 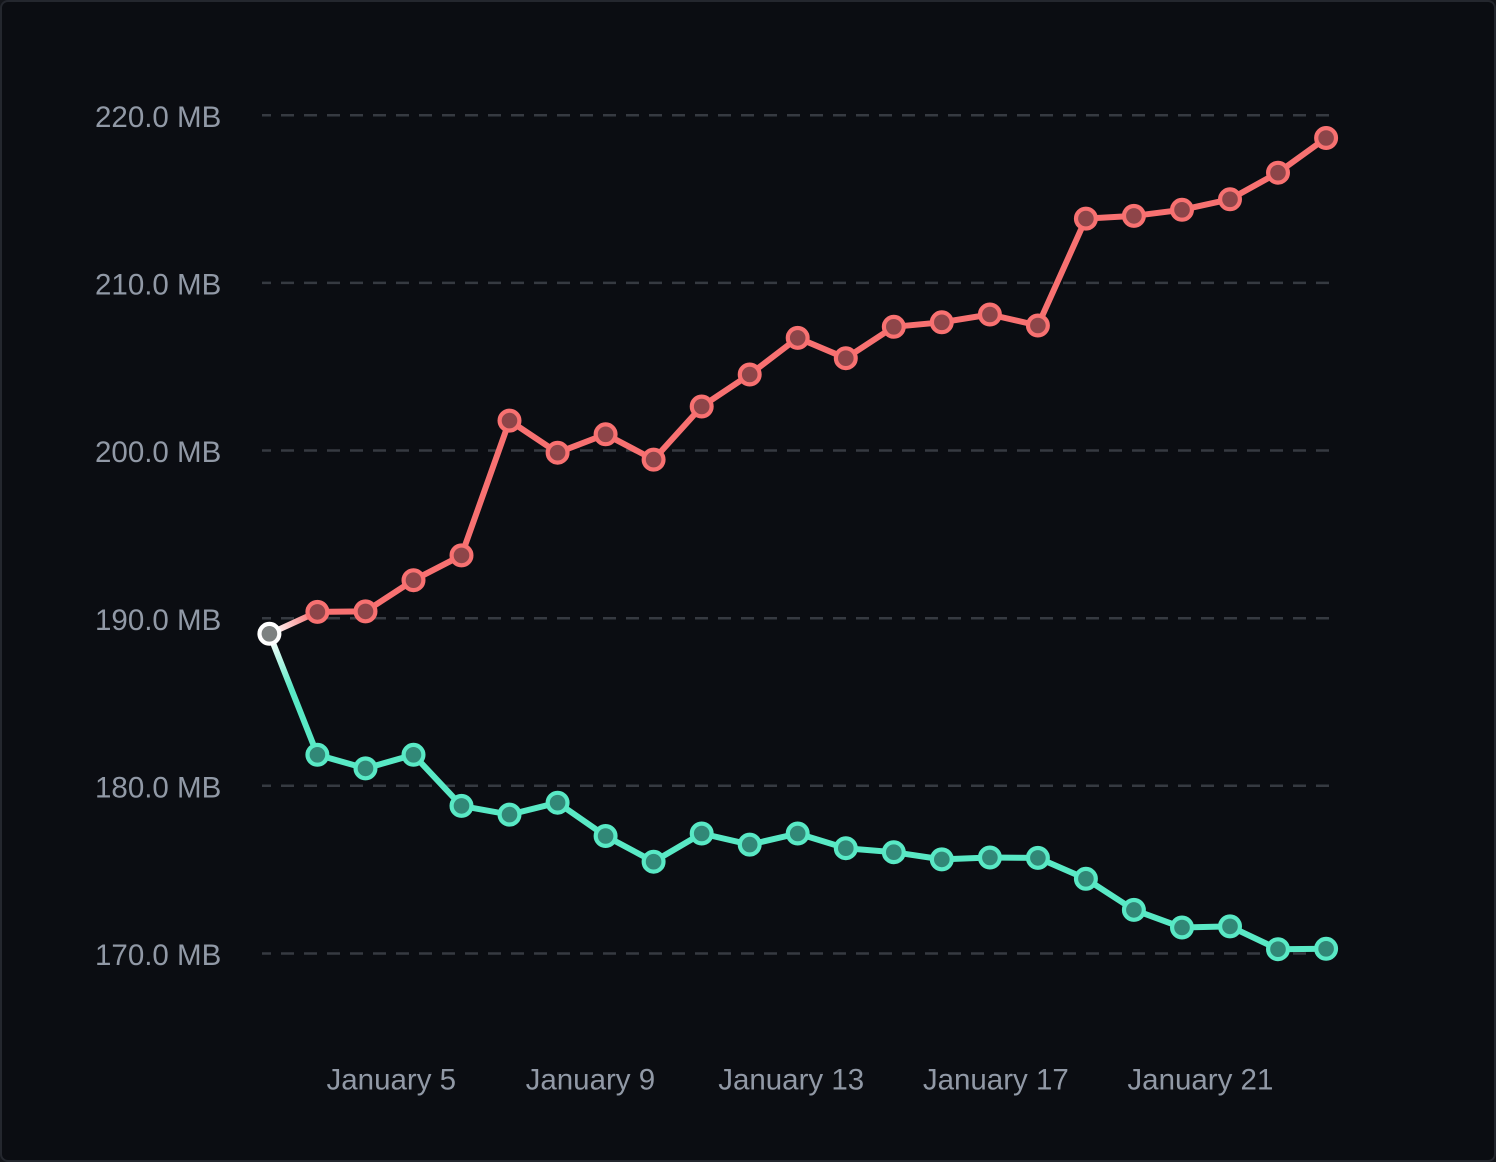 What do you see at coordinates (158, 452) in the screenshot?
I see `svg-text: 200.0 MB` at bounding box center [158, 452].